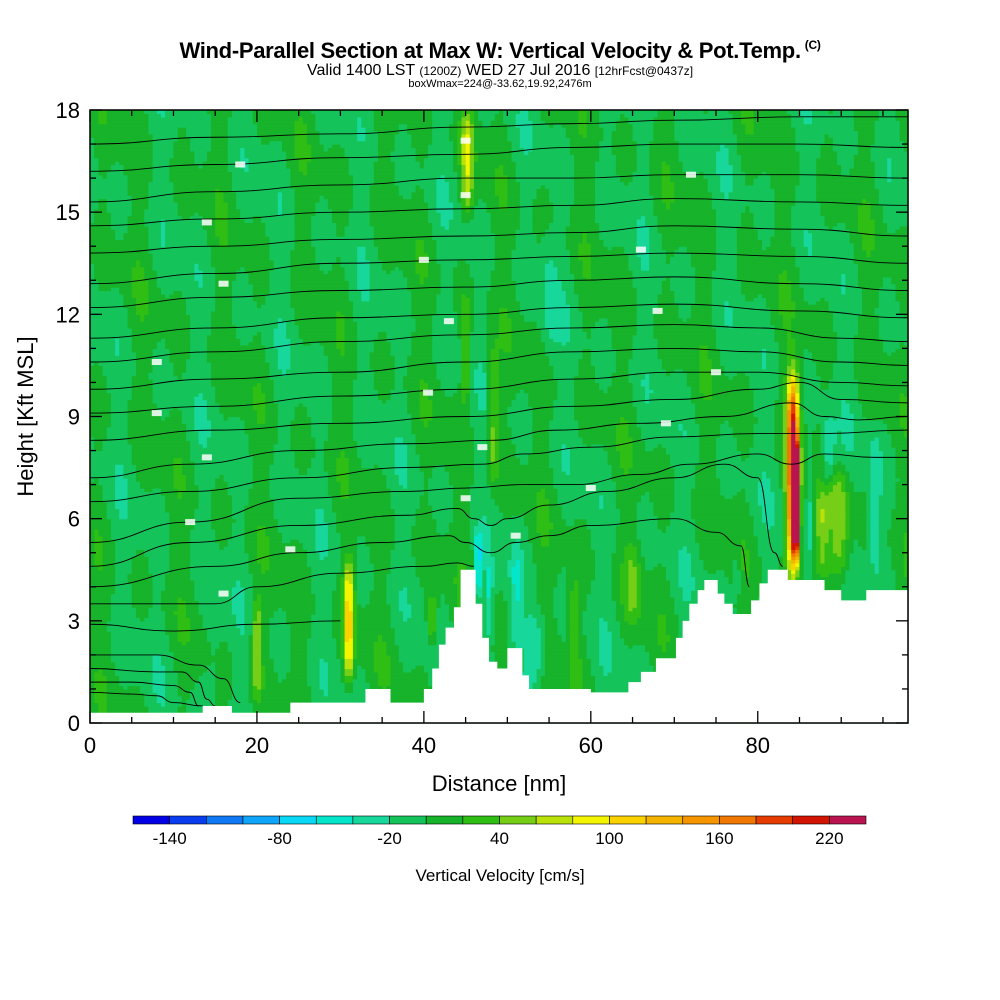 The width and height of the screenshot is (1000, 1000). I want to click on y-axis-label: Height [Kft MSL], so click(25, 416).